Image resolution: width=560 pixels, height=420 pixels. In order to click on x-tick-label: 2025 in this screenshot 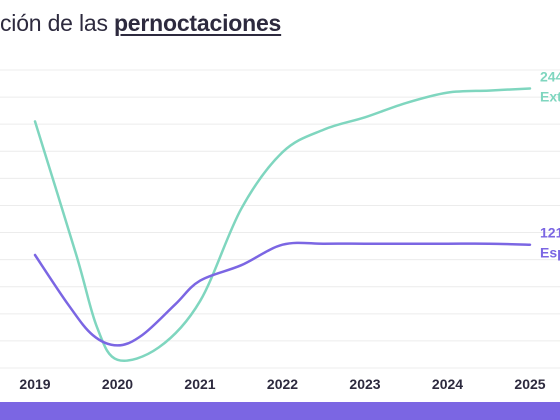, I will do `click(529, 384)`.